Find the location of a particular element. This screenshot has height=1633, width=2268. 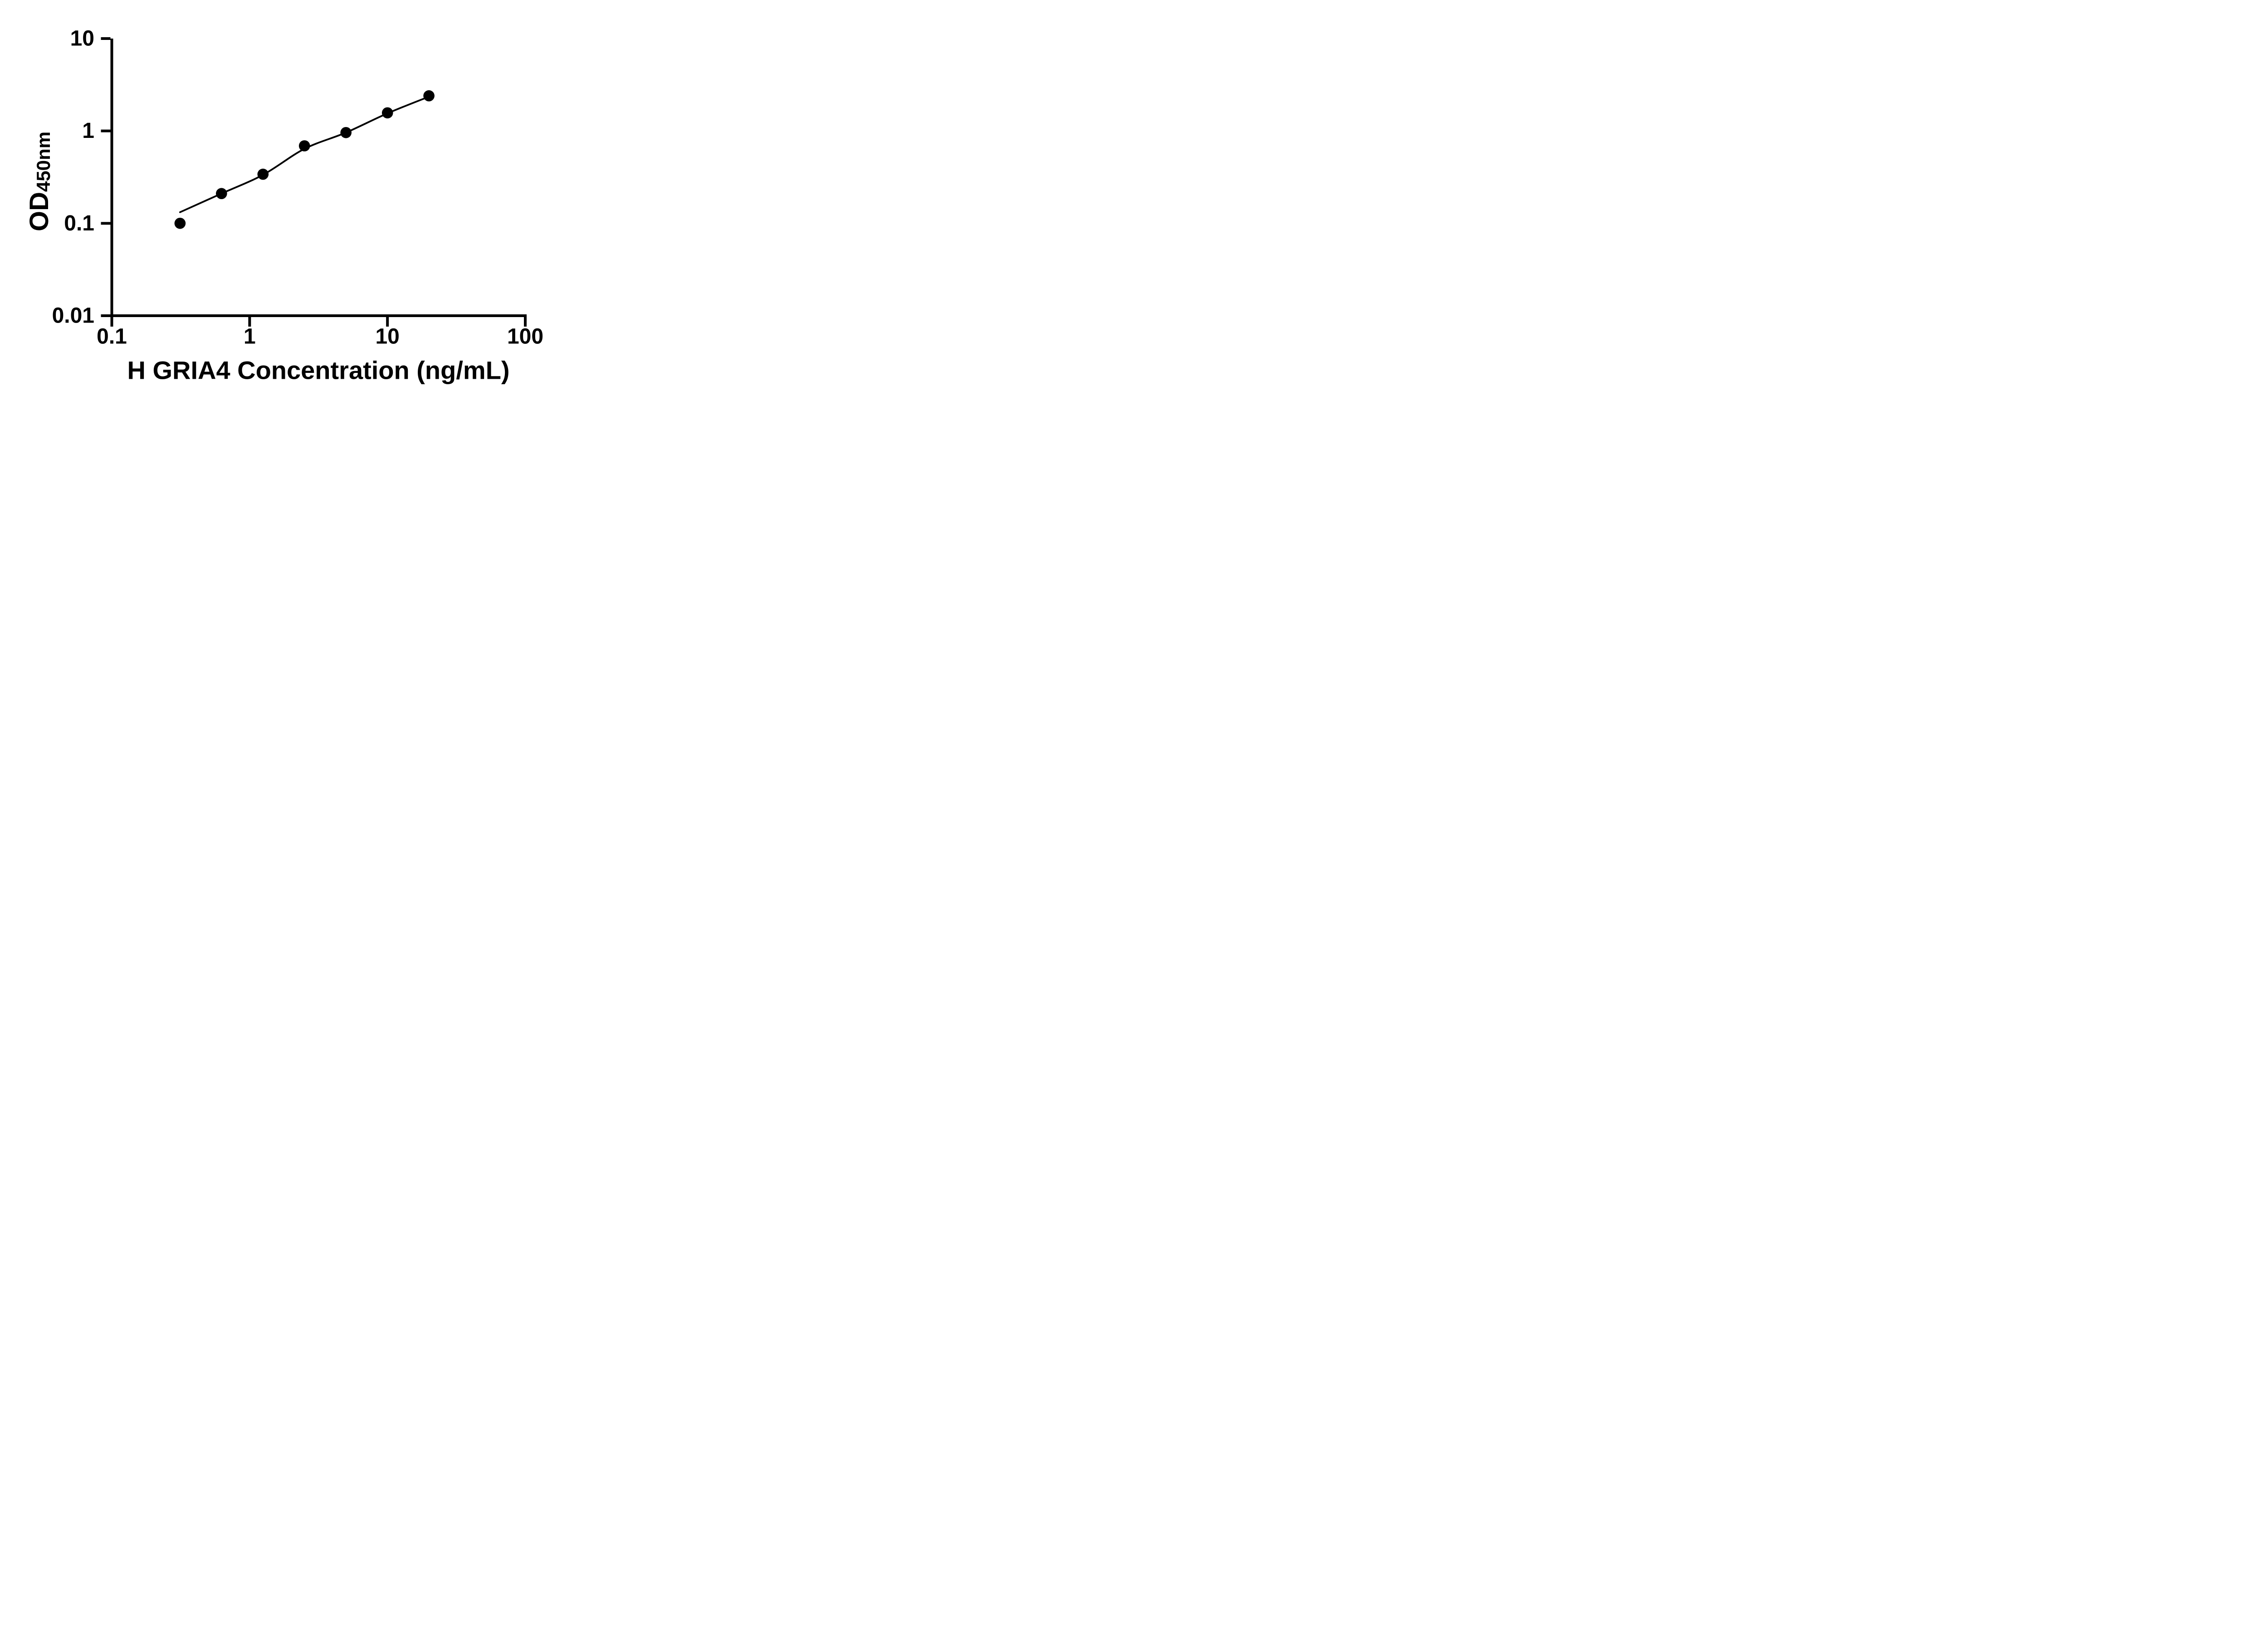

x-axis-title: H GRIA4 Concentration (ng/mL) is located at coordinates (318, 370).